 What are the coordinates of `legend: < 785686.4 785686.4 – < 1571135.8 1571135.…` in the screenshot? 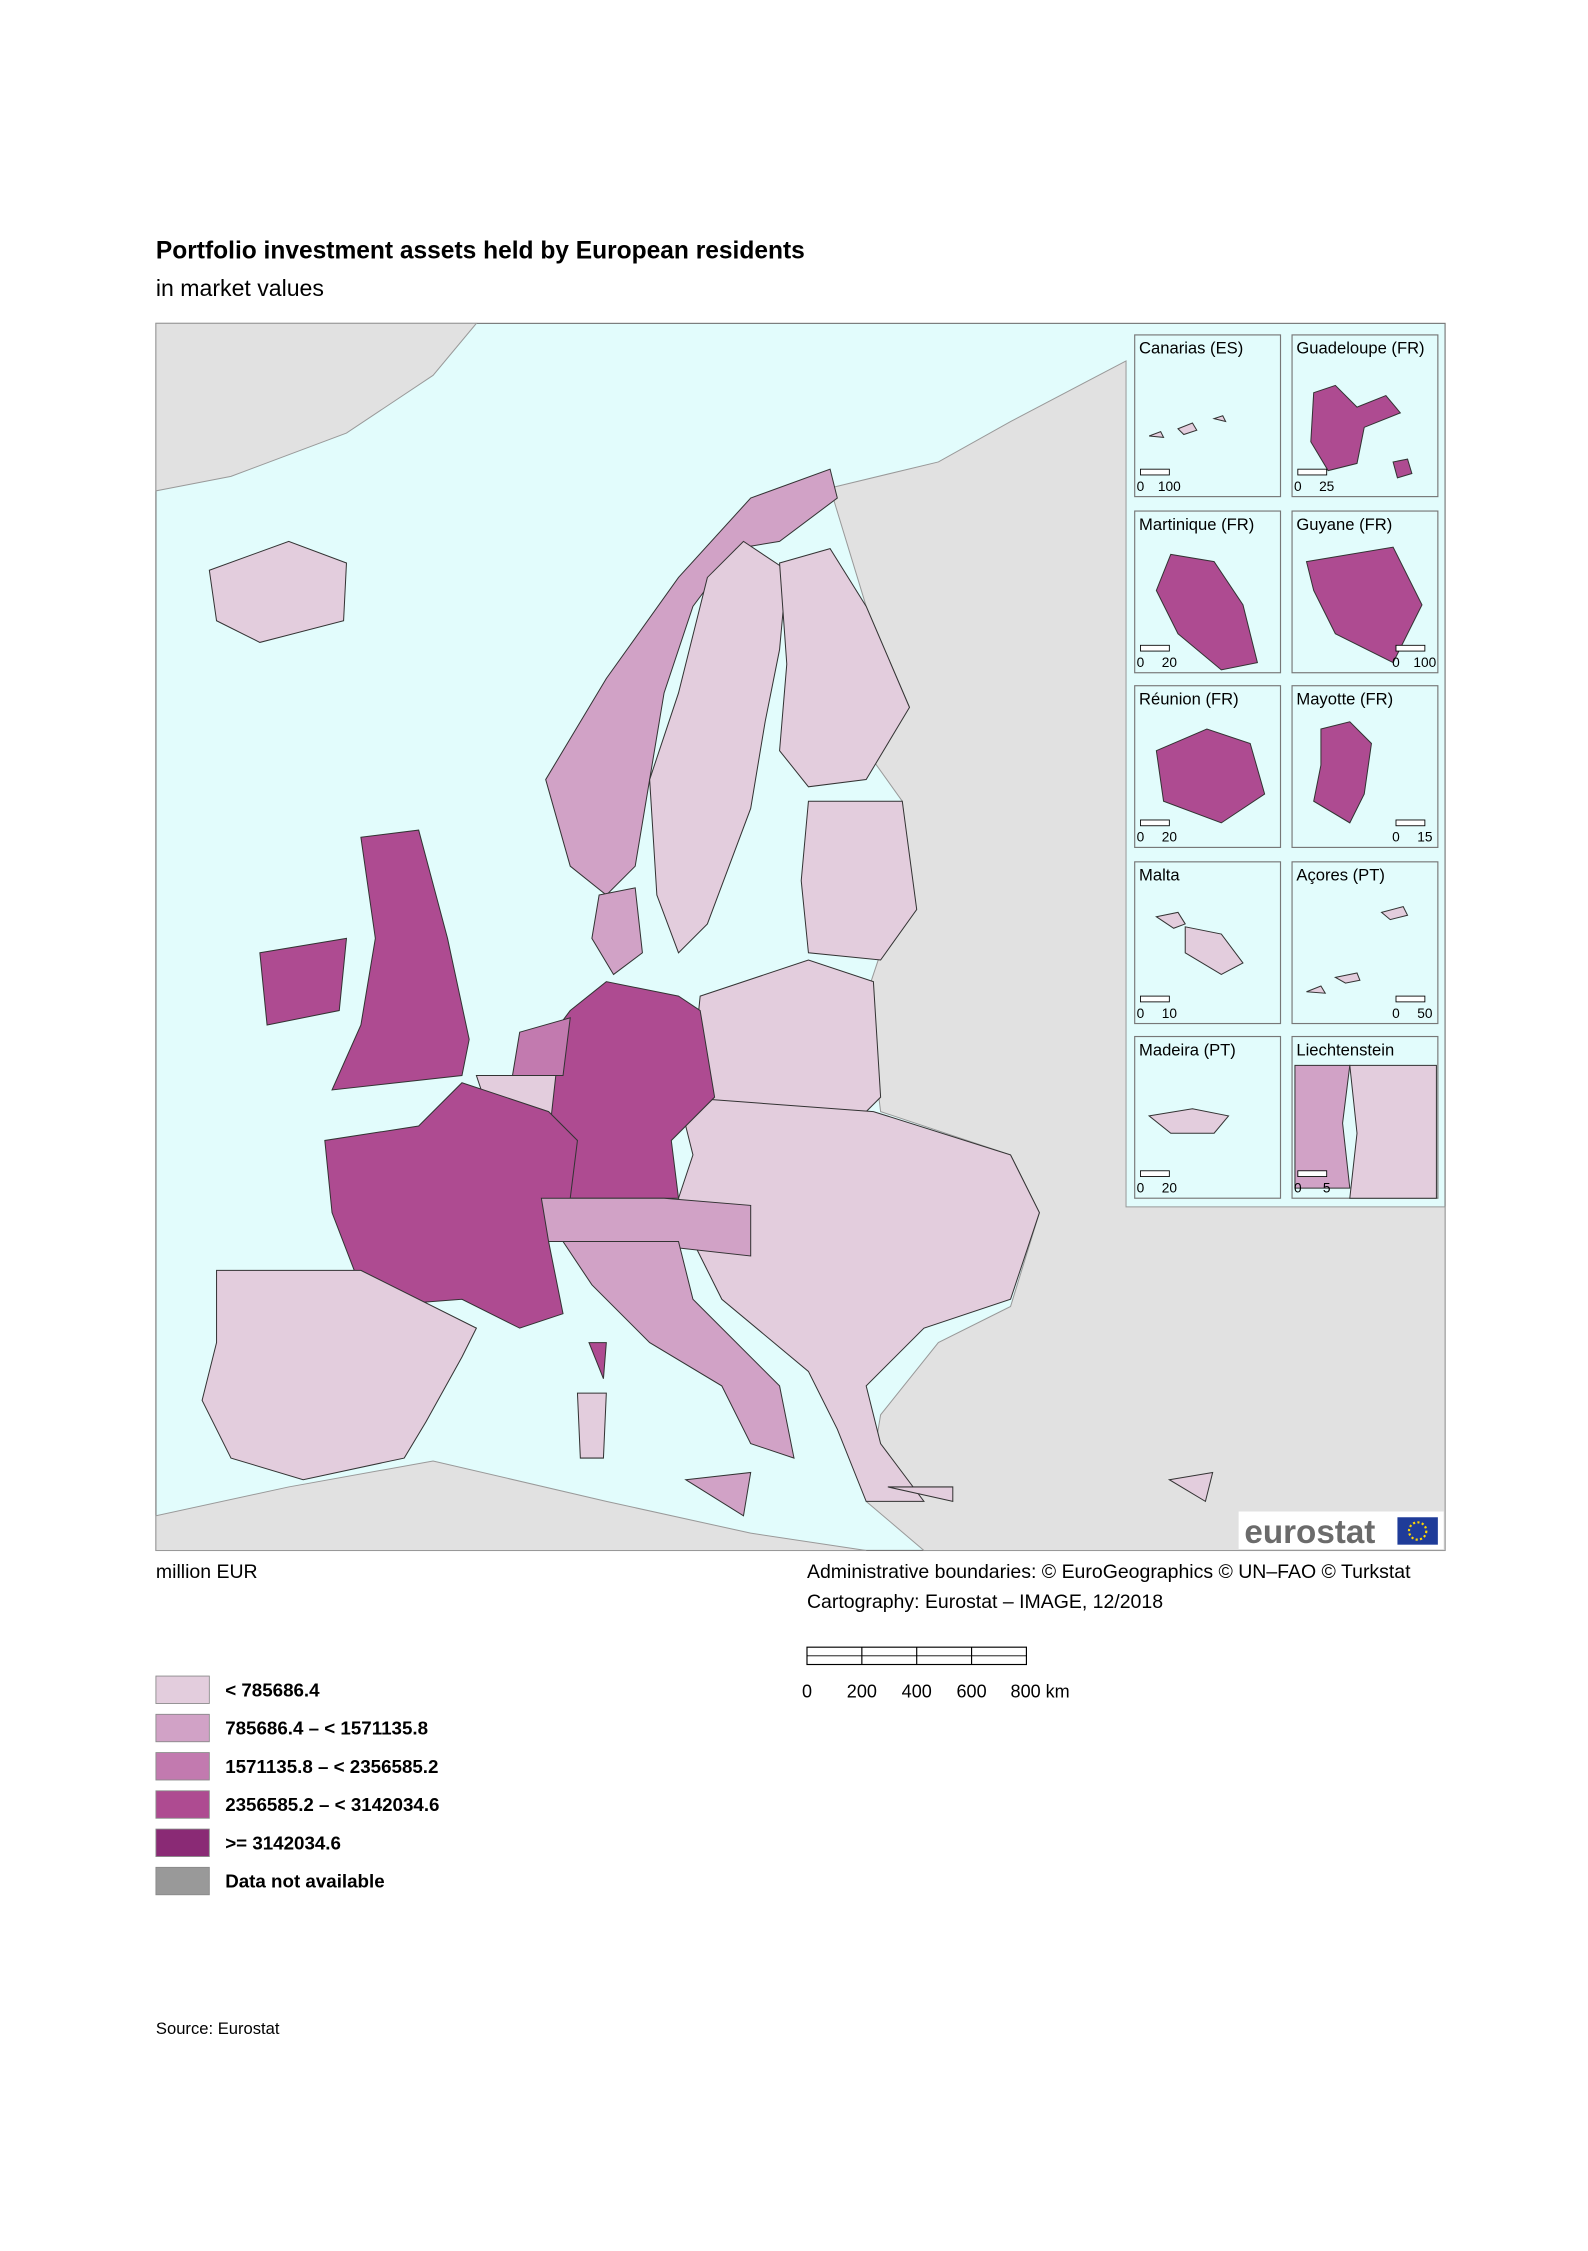 It's located at (297, 1785).